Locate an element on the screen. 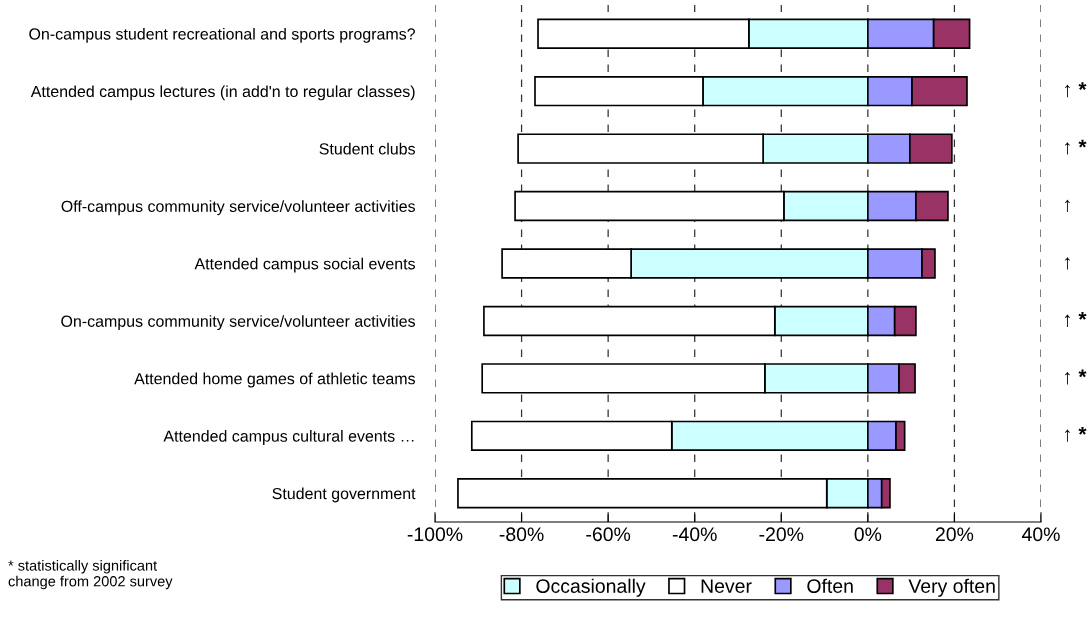  text: * statistically significant change from 2002 survey is located at coordinates (90, 575).